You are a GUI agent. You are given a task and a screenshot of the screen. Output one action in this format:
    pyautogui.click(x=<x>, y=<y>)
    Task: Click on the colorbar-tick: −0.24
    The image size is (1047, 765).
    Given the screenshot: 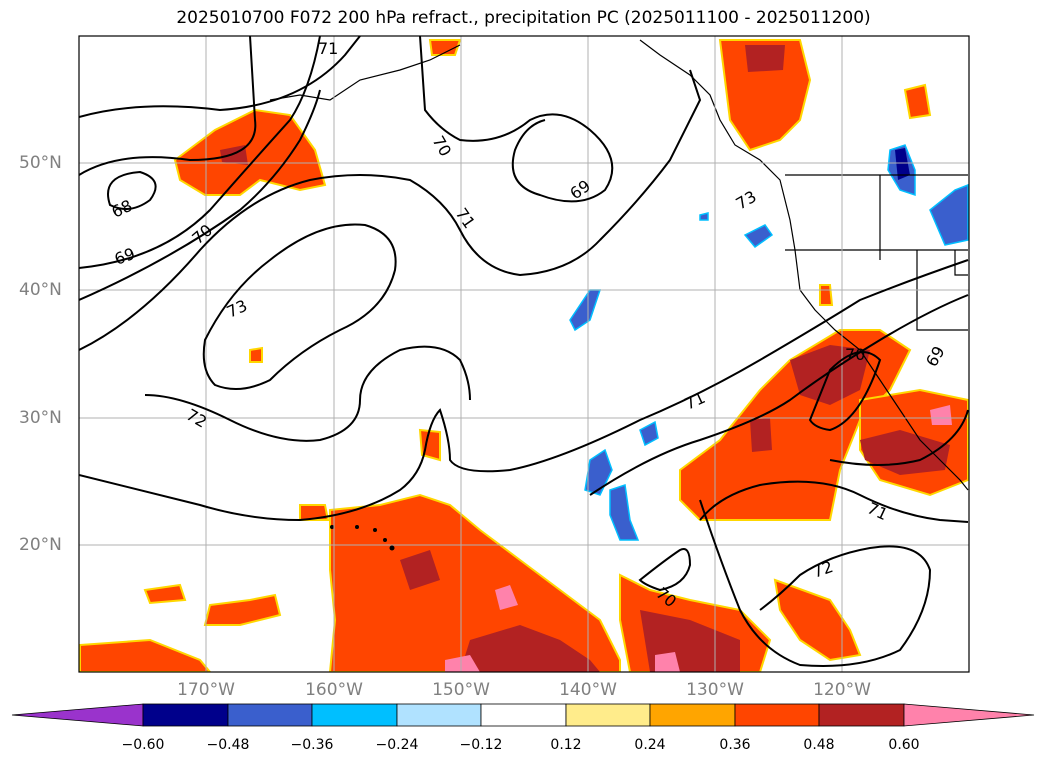 What is the action you would take?
    pyautogui.click(x=397, y=745)
    